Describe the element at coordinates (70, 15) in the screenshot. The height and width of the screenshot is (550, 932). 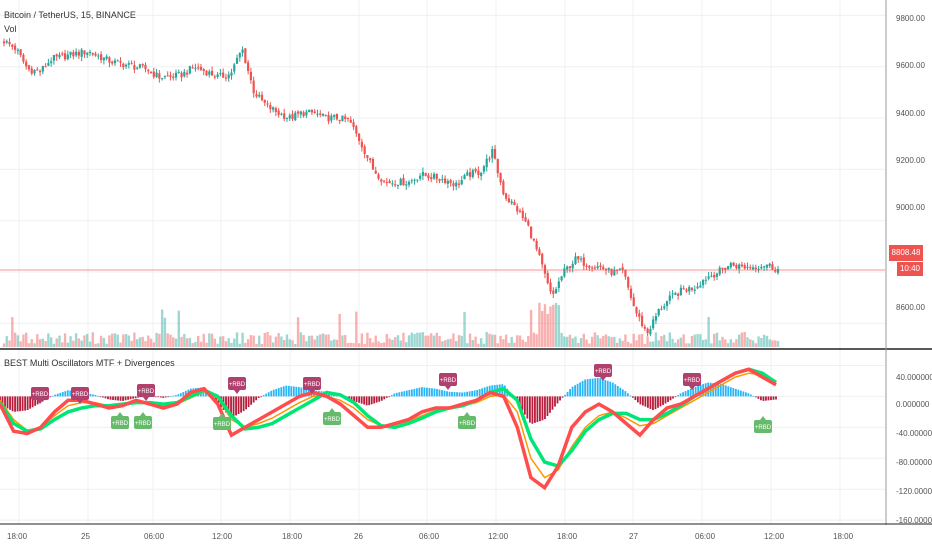
I see `symbol-title: Bitcoin / TetherUS, 15, BINANCE` at that location.